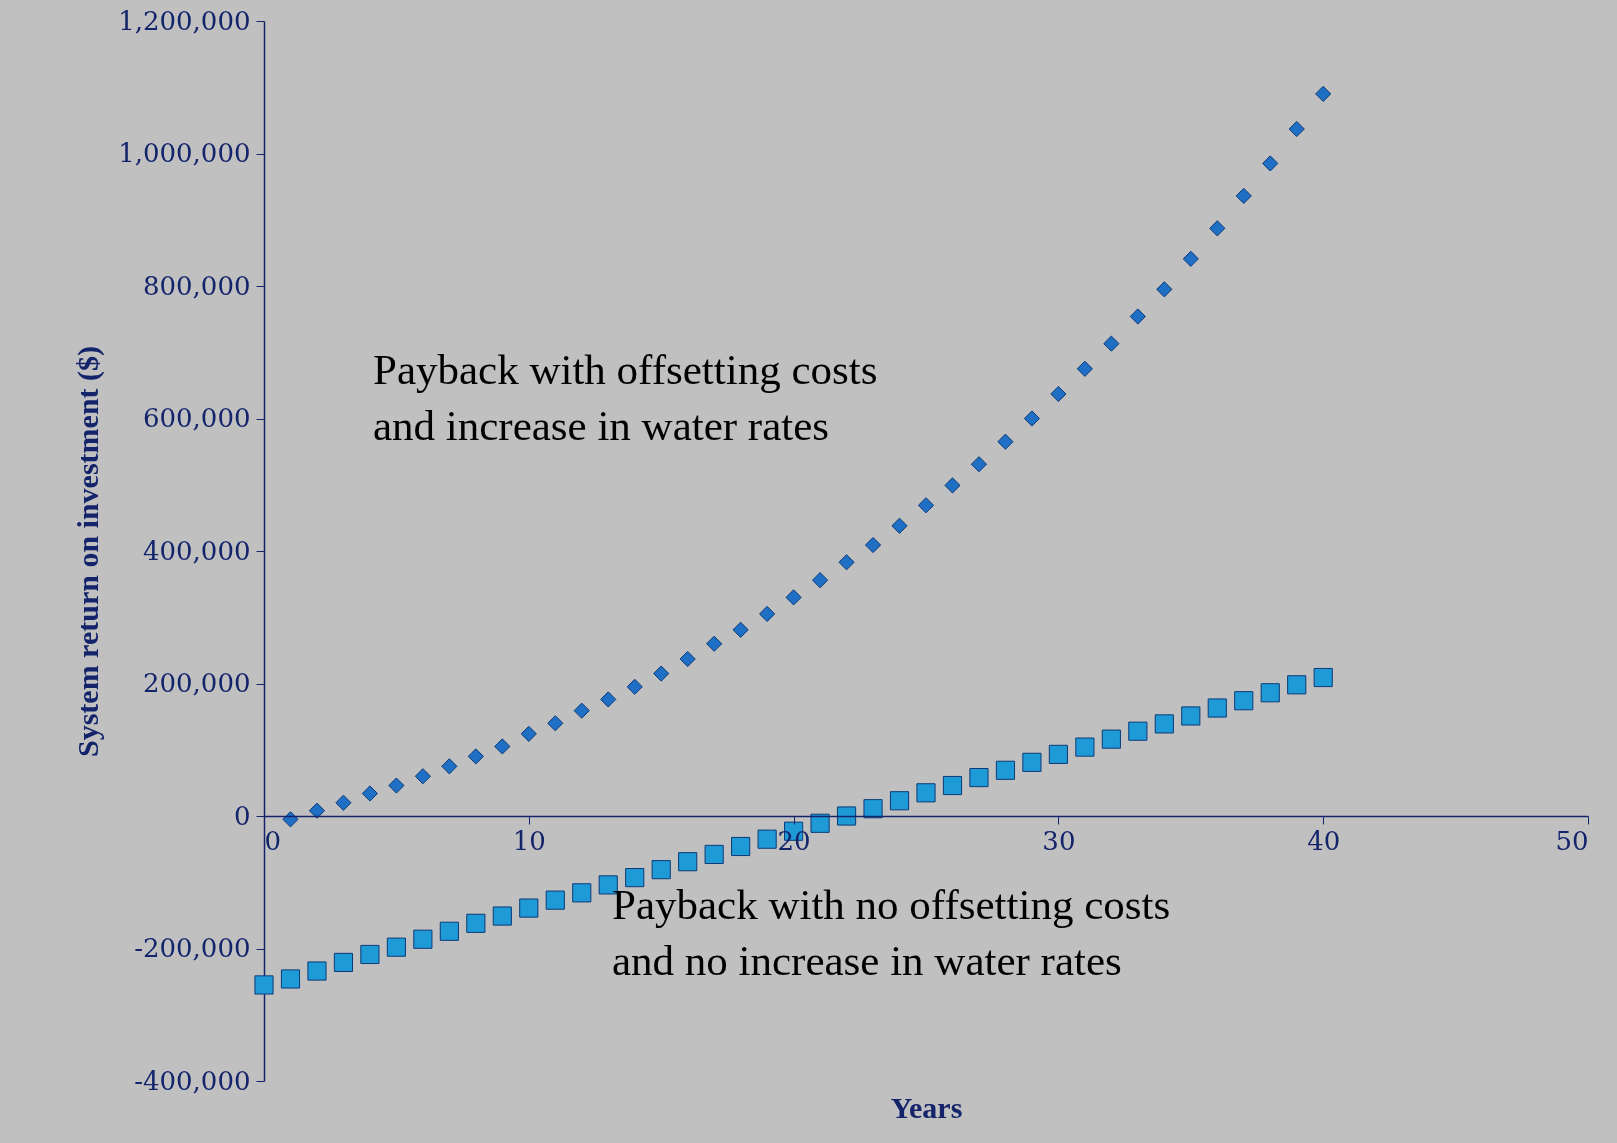 Image resolution: width=1617 pixels, height=1143 pixels. I want to click on y-axis-title: System return on investment ($), so click(88, 551).